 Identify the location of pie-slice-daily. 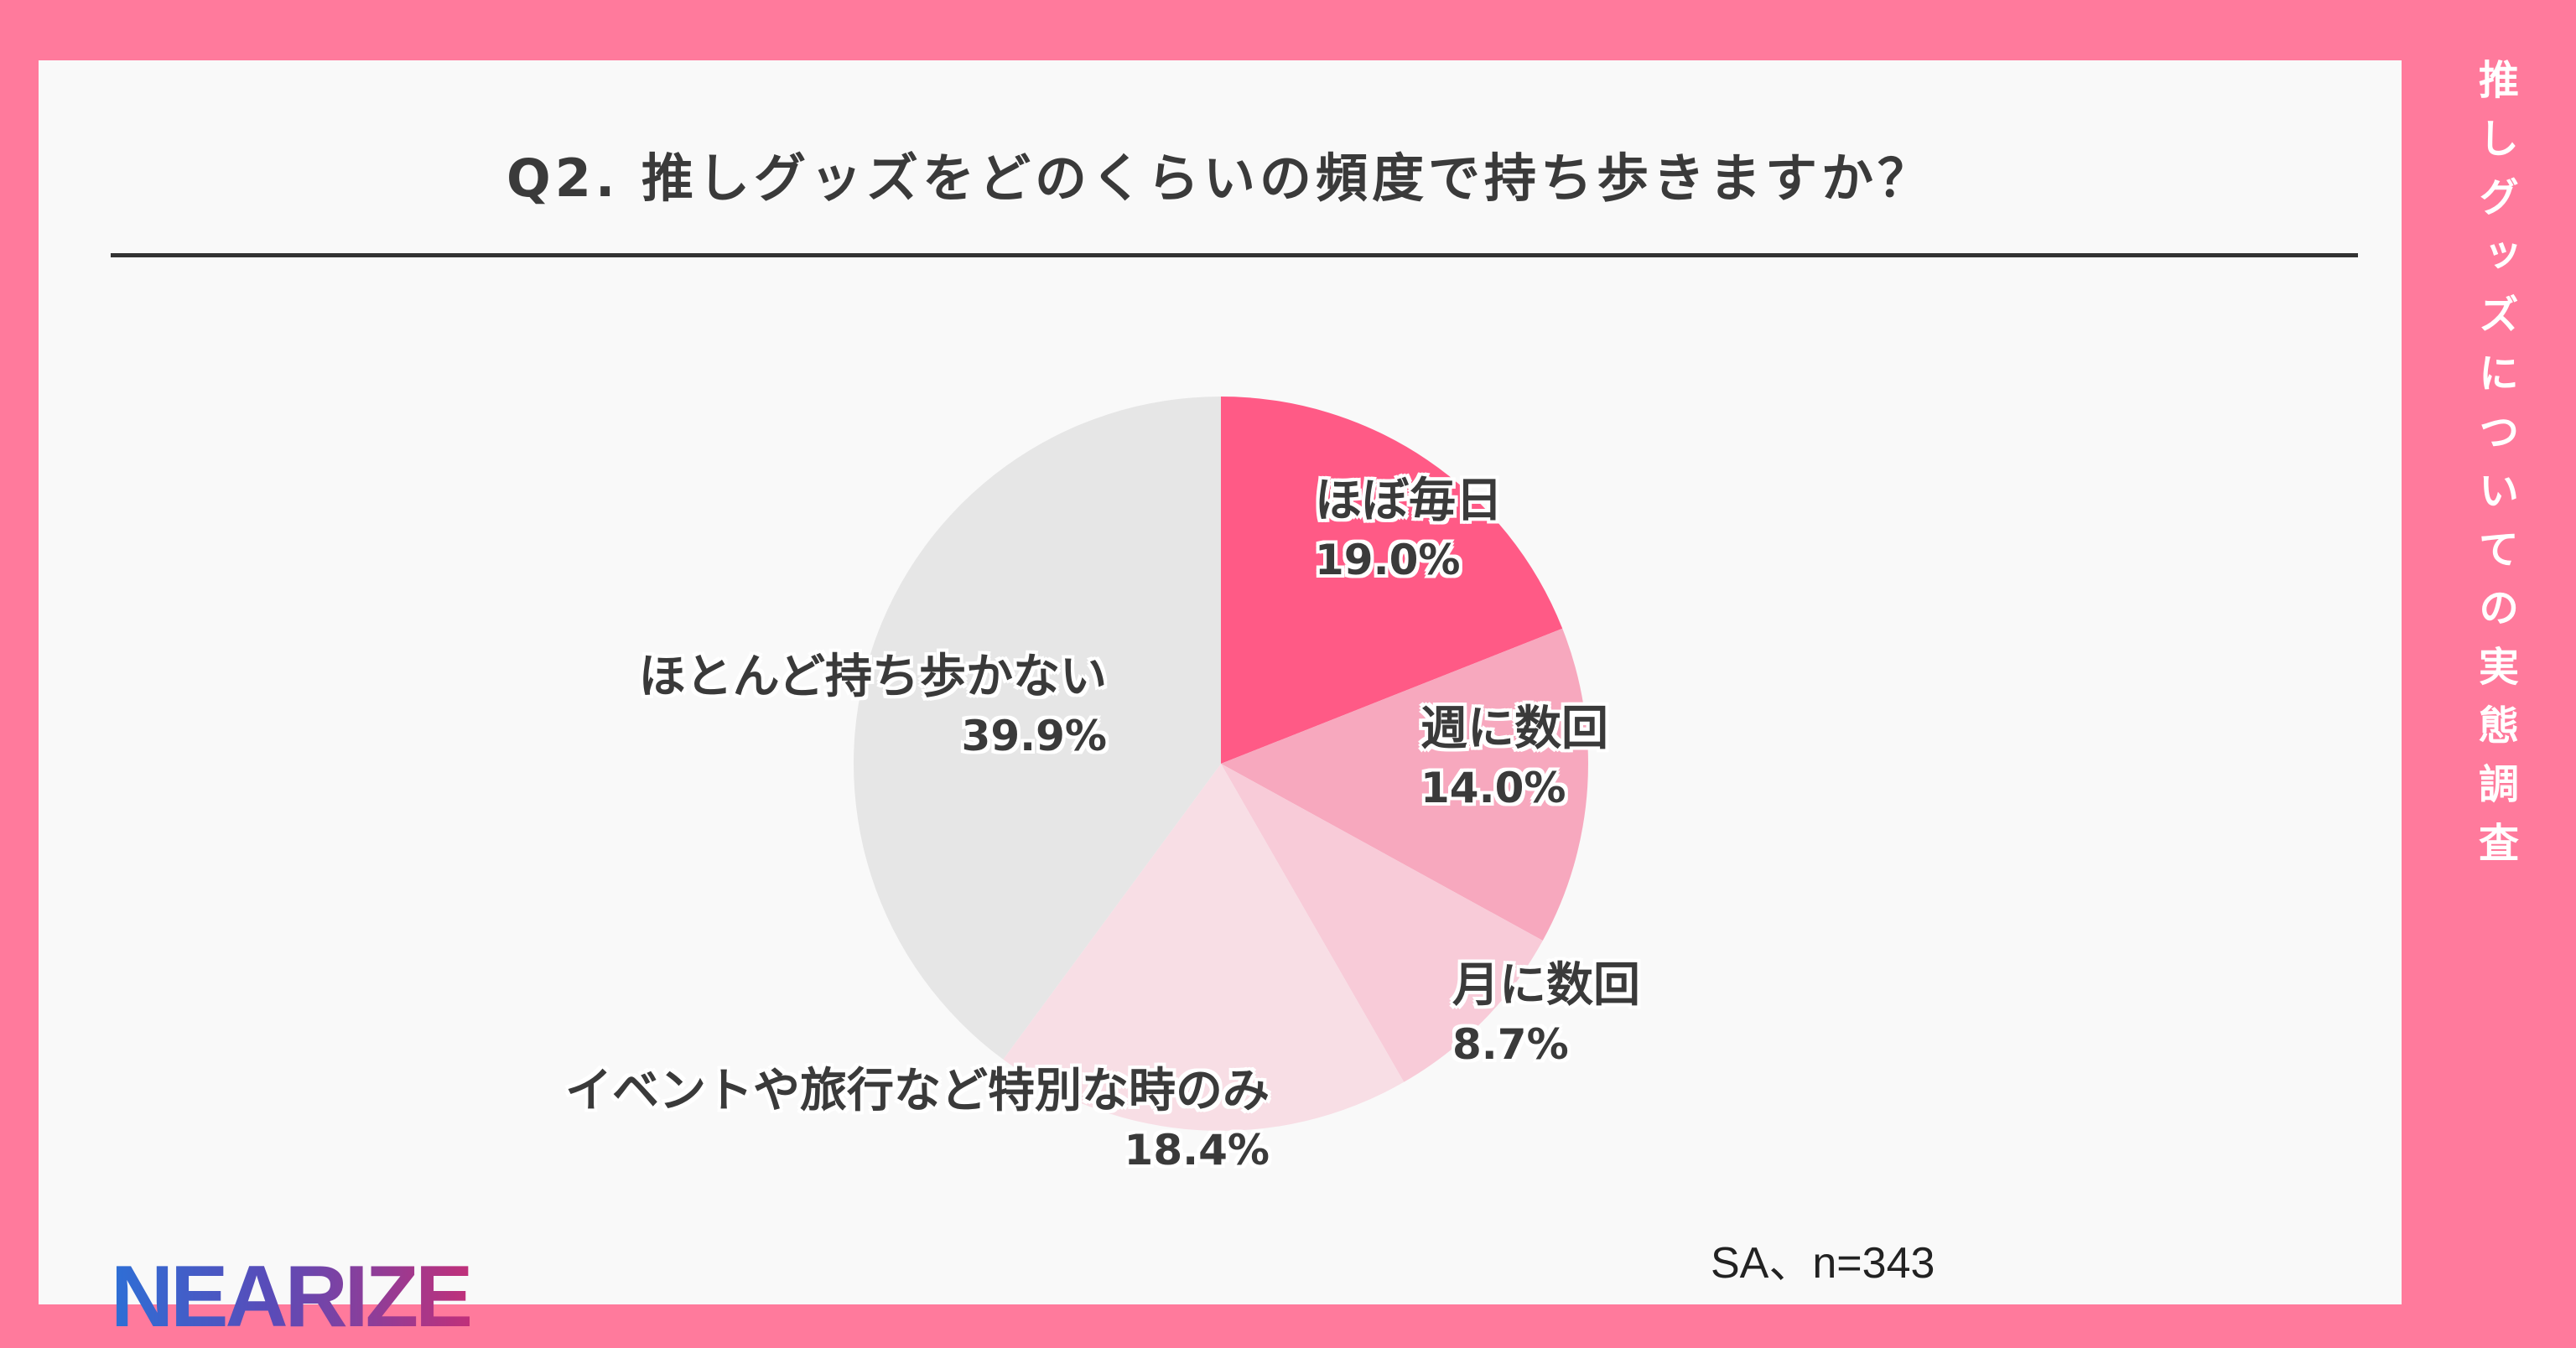
(1392, 580).